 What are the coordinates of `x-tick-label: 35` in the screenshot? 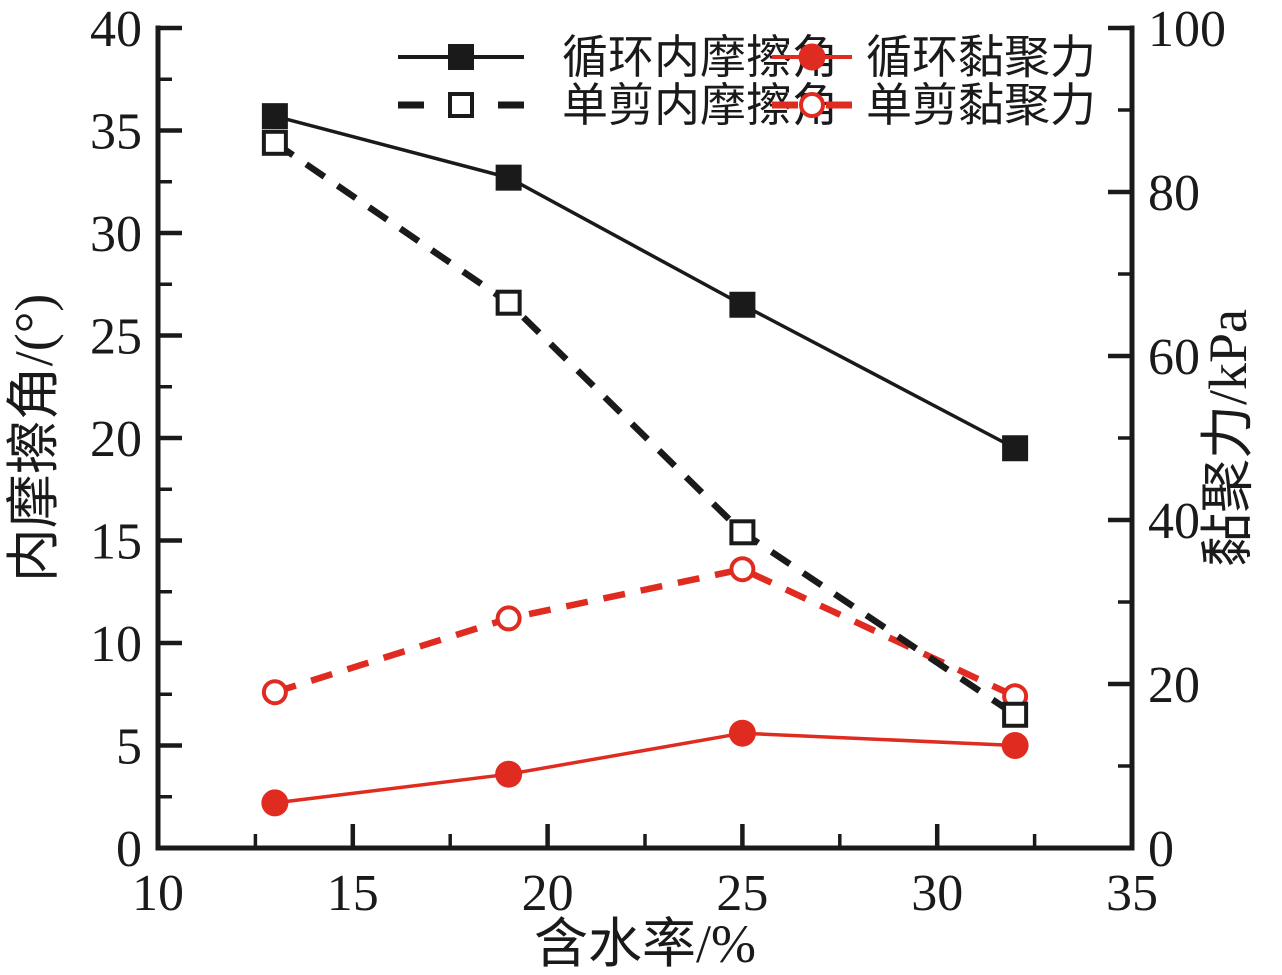 It's located at (1132, 893).